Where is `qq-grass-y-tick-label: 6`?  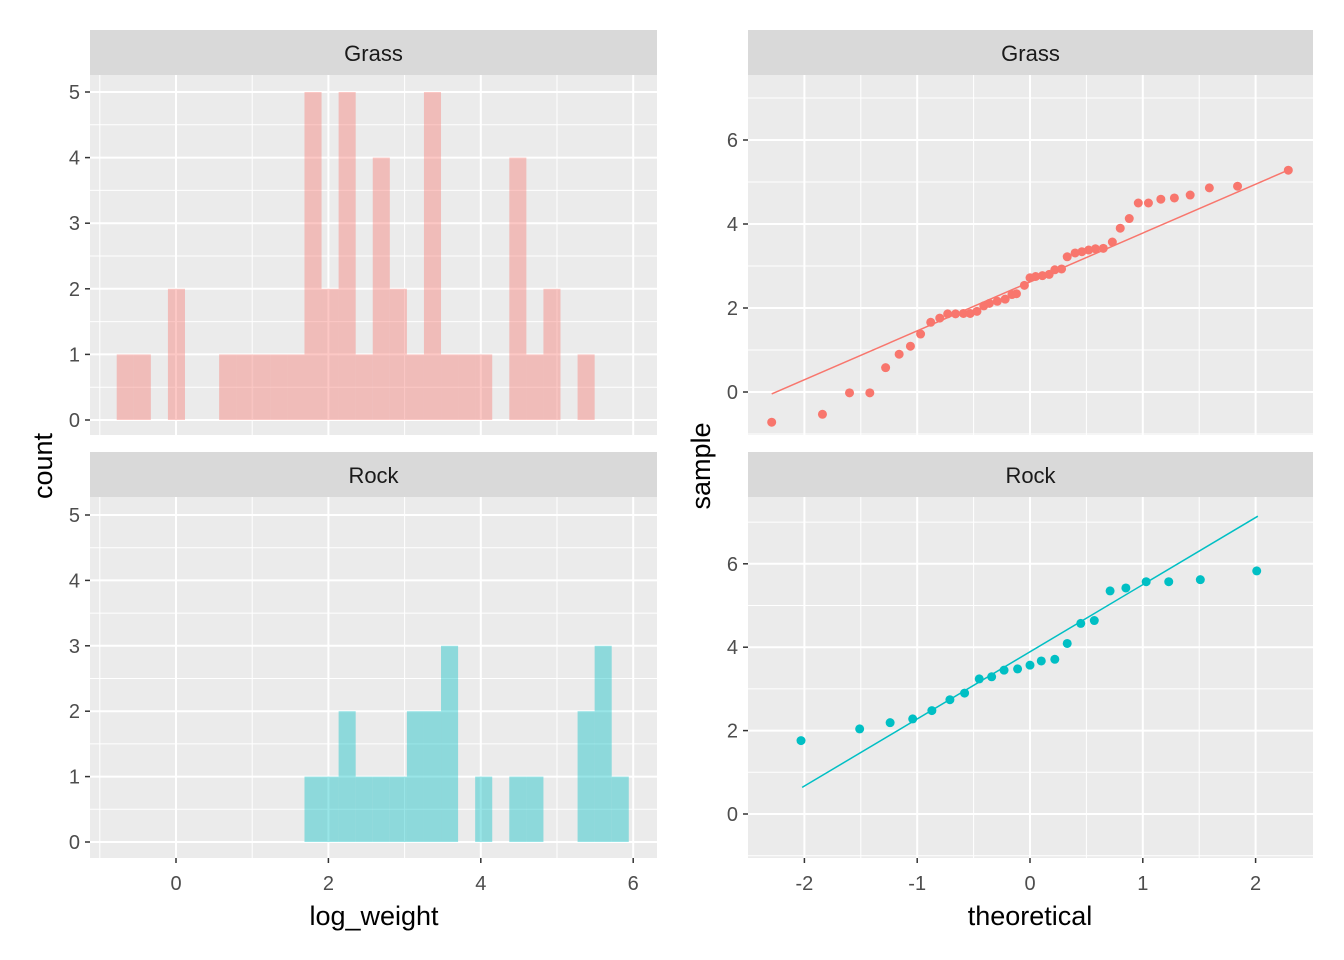
qq-grass-y-tick-label: 6 is located at coordinates (732, 141).